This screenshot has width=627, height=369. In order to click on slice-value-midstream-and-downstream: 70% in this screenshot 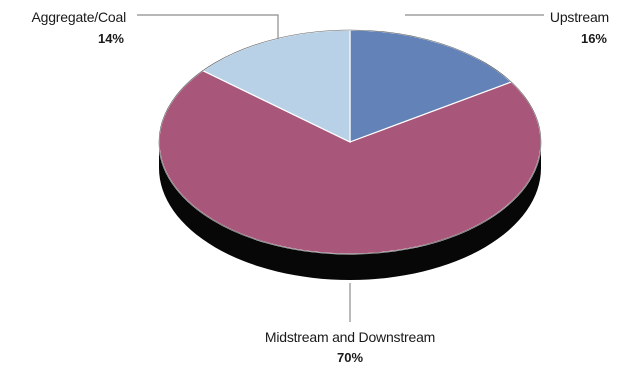, I will do `click(350, 357)`.